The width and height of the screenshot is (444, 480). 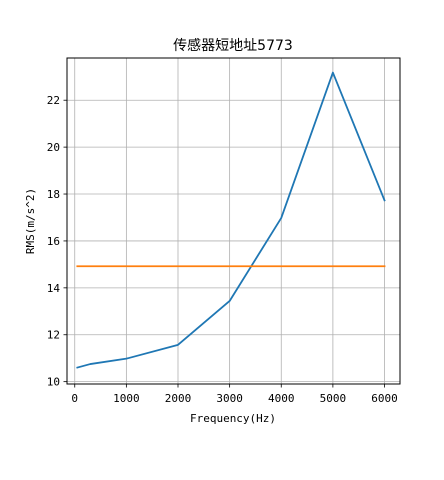 I want to click on x-axis-title: Frequency(Hz), so click(x=233, y=418).